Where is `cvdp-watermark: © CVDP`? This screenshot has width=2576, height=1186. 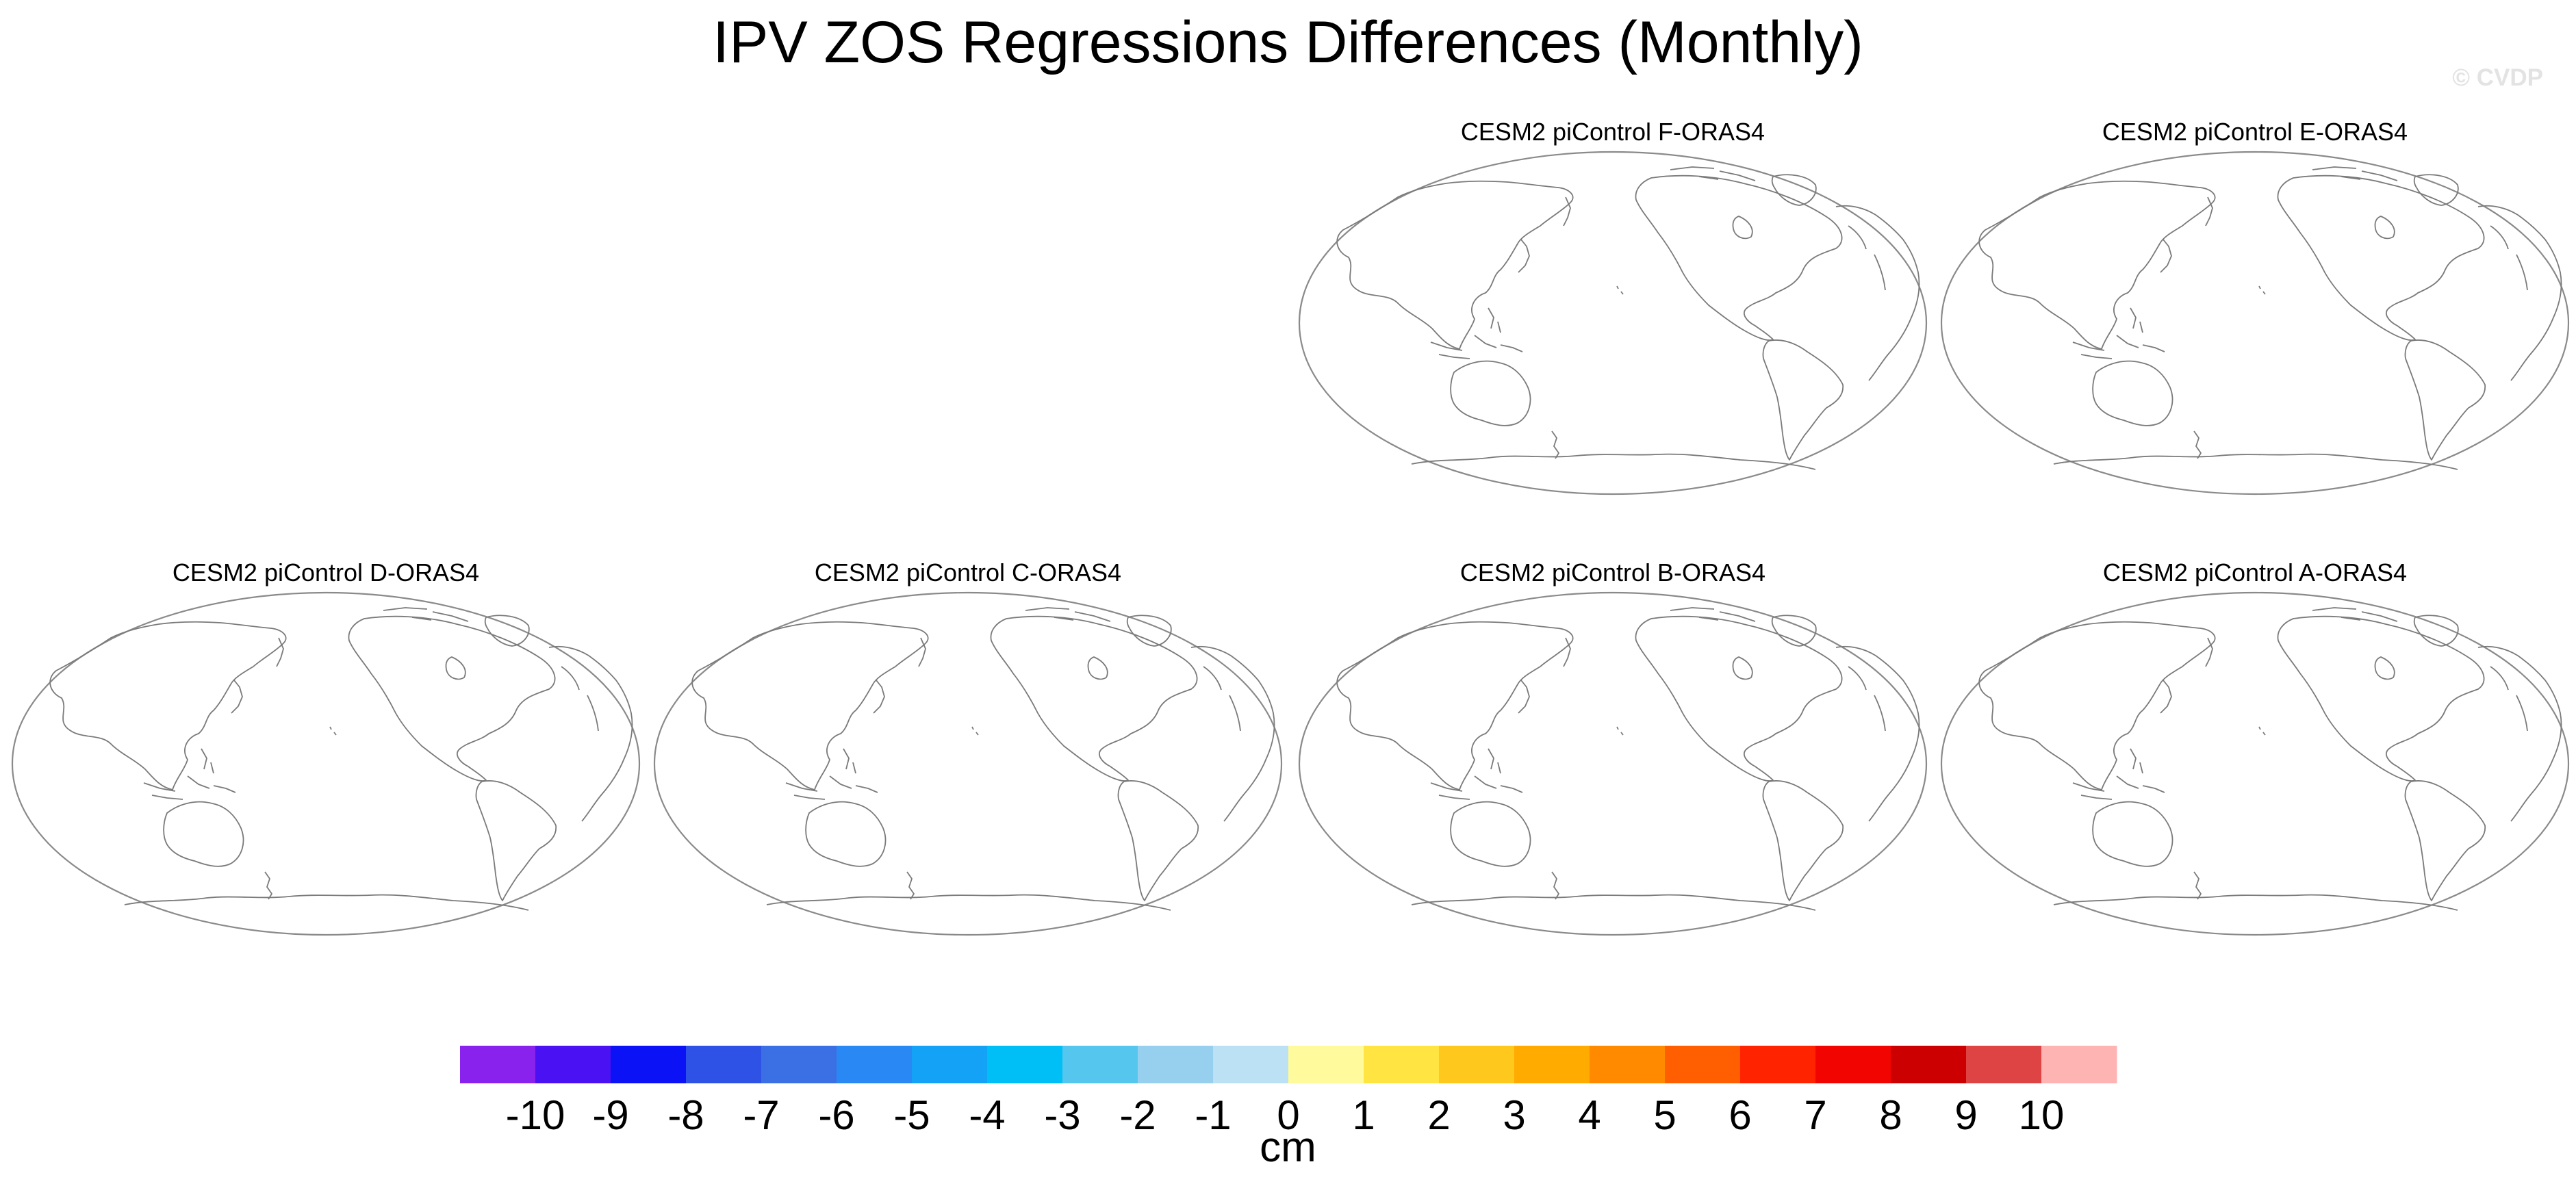
cvdp-watermark: © CVDP is located at coordinates (2497, 77).